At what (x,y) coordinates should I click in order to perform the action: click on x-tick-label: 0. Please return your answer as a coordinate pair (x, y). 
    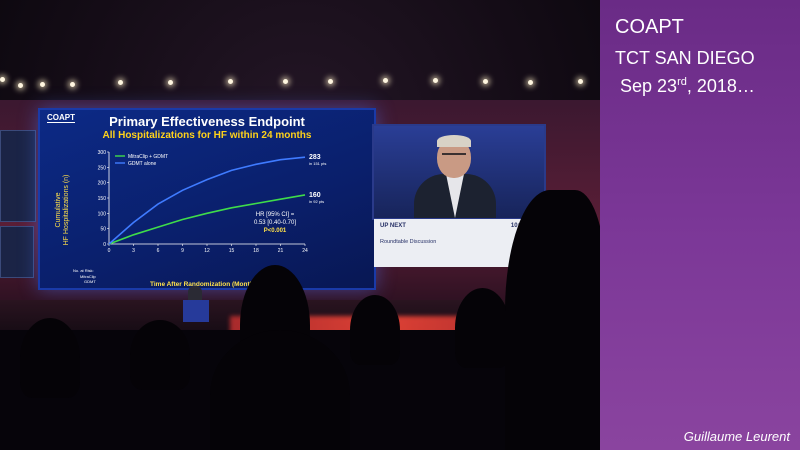
    Looking at the image, I should click on (109, 251).